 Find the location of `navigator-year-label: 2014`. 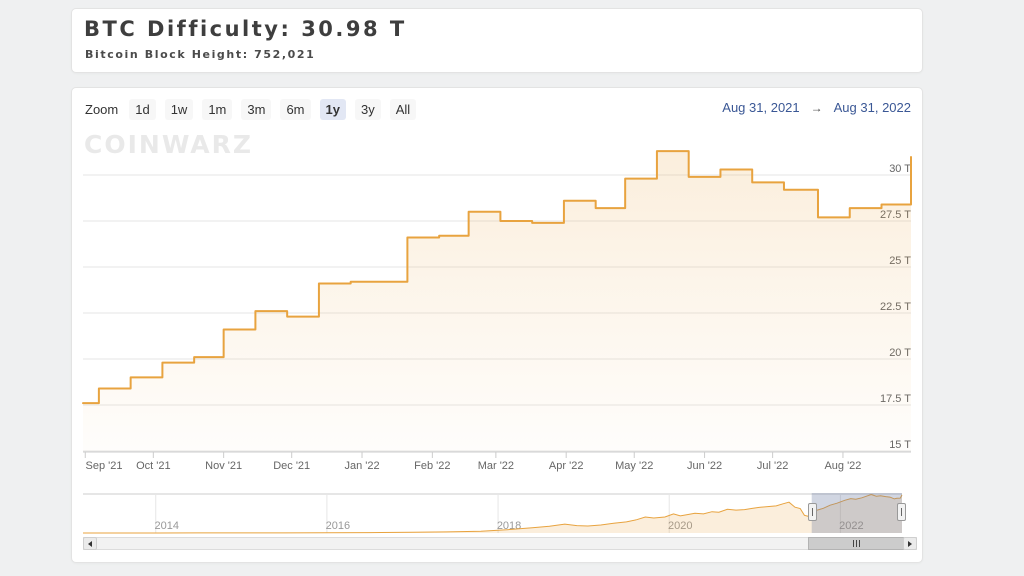

navigator-year-label: 2014 is located at coordinates (167, 526).